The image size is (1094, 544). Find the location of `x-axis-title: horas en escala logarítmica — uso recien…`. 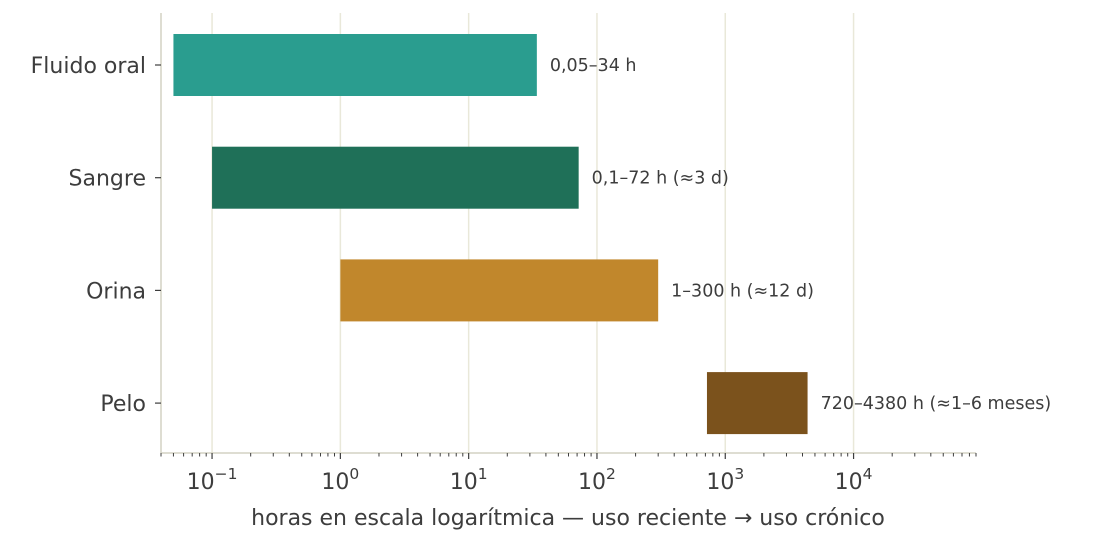

x-axis-title: horas en escala logarítmica — uso recien… is located at coordinates (568, 518).